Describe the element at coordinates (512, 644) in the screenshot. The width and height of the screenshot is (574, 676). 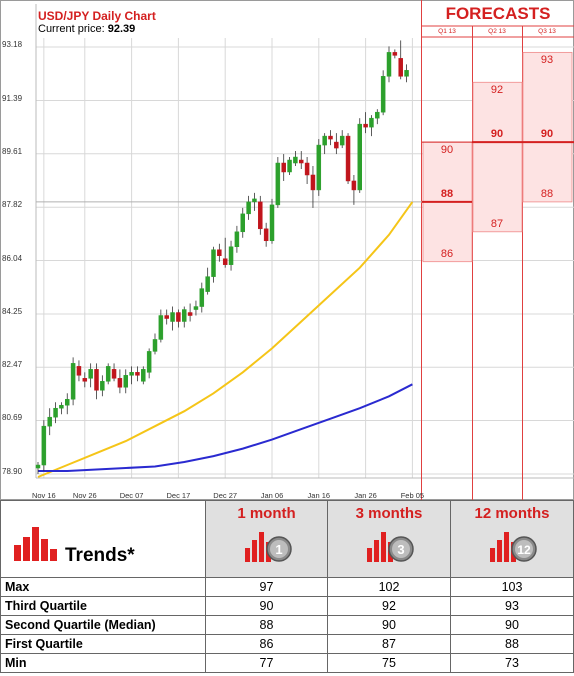
I see `cell-12-months: 88` at that location.